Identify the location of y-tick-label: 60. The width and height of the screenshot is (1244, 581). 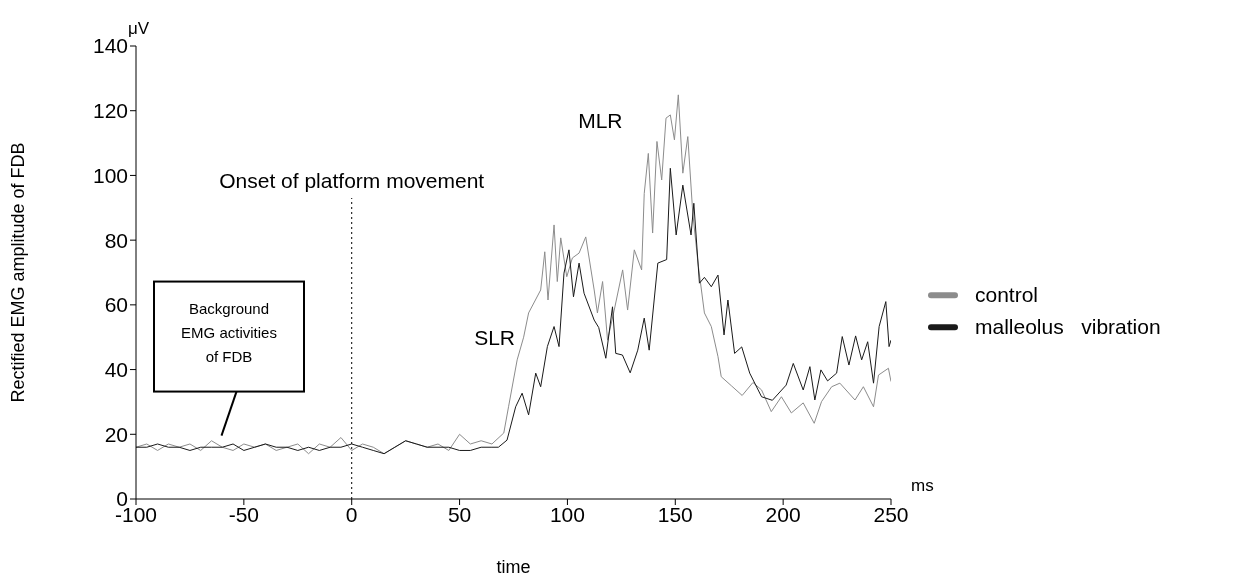
(116, 305).